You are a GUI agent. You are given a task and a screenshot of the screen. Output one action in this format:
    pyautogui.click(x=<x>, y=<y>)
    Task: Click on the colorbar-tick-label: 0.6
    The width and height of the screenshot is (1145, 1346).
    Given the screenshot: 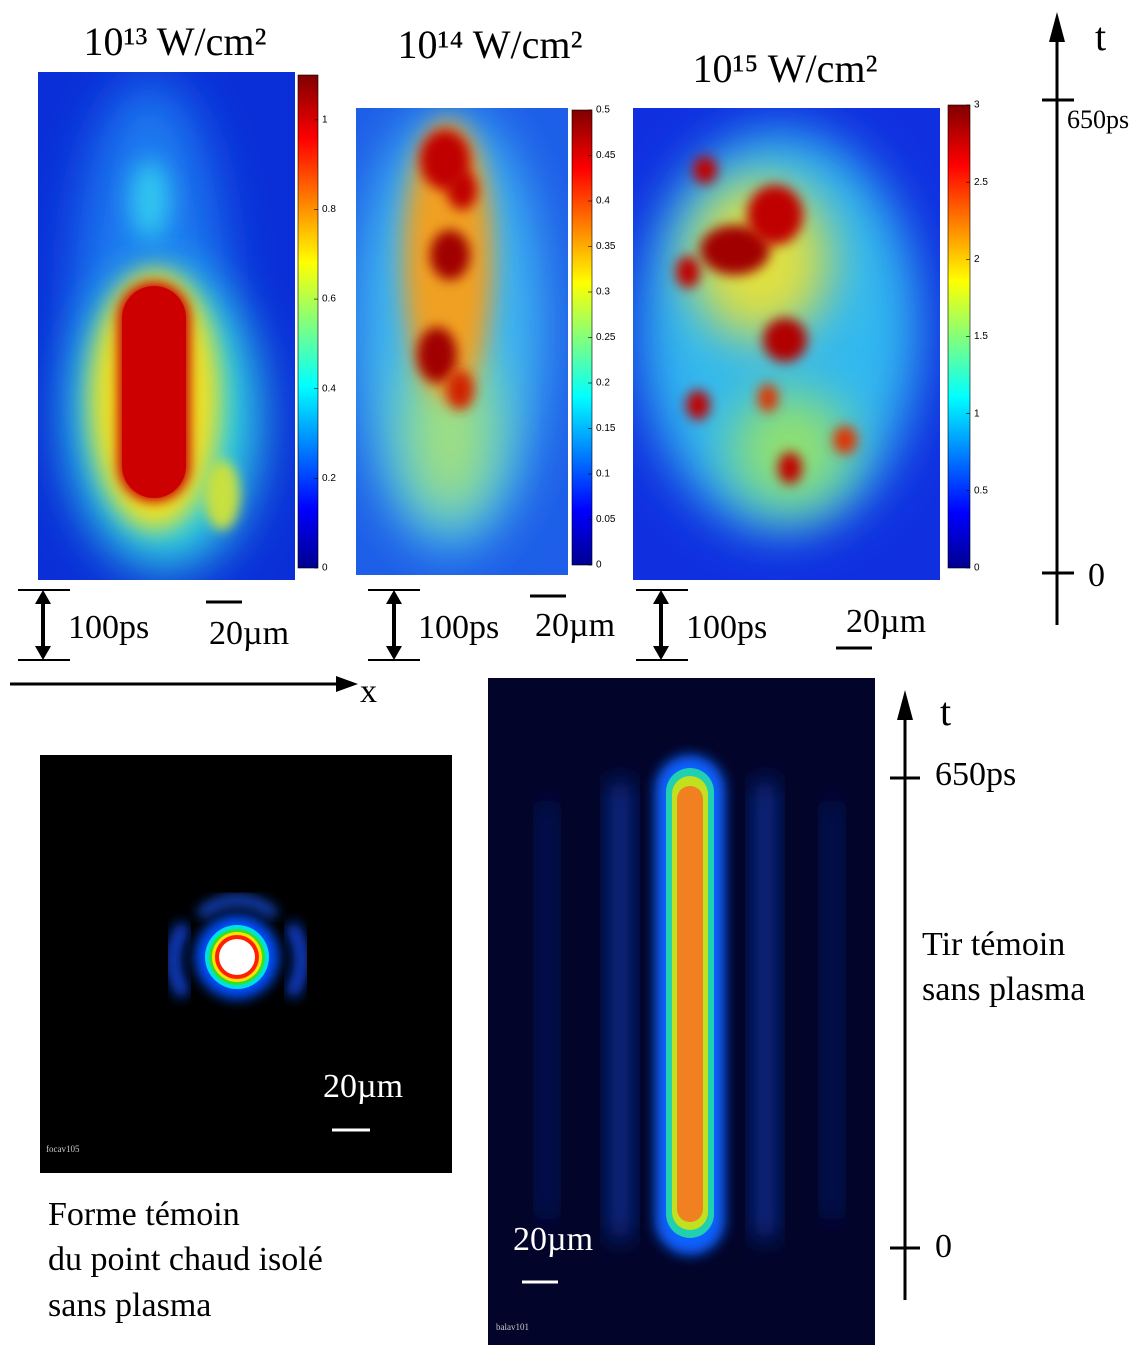 What is the action you would take?
    pyautogui.click(x=329, y=299)
    